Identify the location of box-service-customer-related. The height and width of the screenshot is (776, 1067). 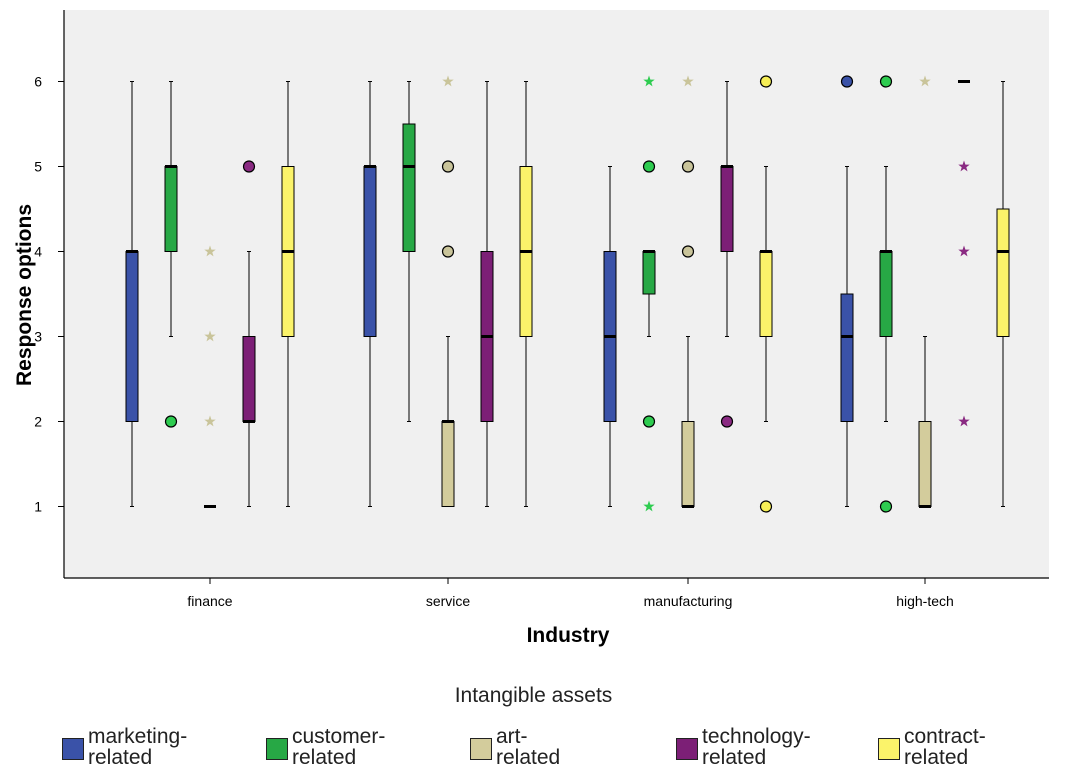
(409, 251).